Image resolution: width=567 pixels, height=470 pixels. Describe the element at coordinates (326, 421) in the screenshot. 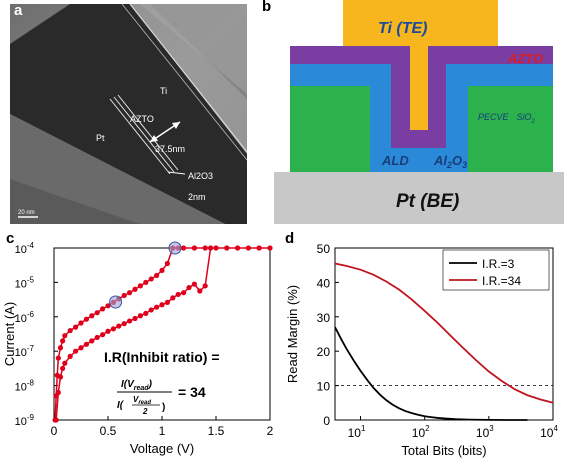

I see `y-tick-label: 0` at that location.